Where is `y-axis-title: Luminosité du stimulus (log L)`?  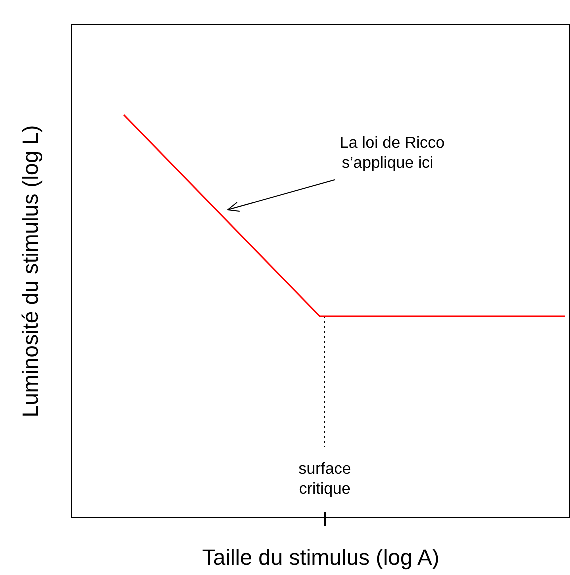 y-axis-title: Luminosité du stimulus (log L) is located at coordinates (30, 271).